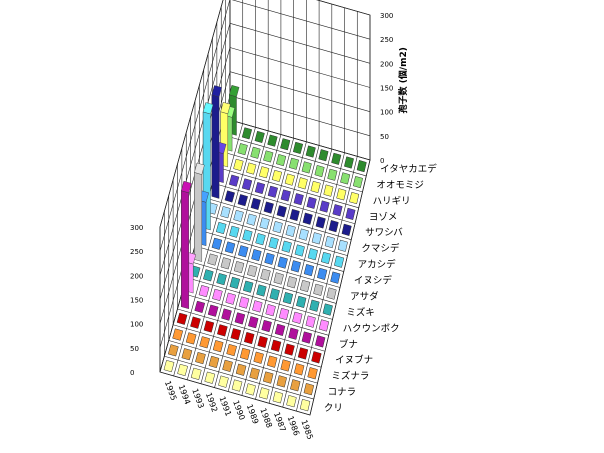 This screenshot has width=604, height=453. Describe the element at coordinates (350, 376) in the screenshot. I see `species-label: ミズナラ` at that location.